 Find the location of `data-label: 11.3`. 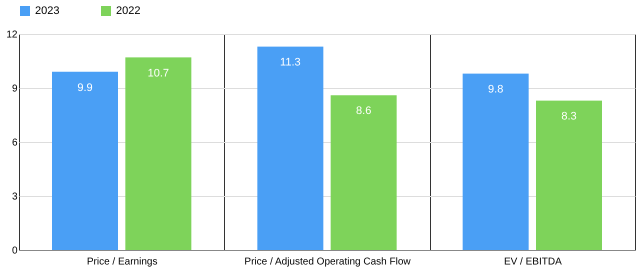

data-label: 11.3 is located at coordinates (290, 62).